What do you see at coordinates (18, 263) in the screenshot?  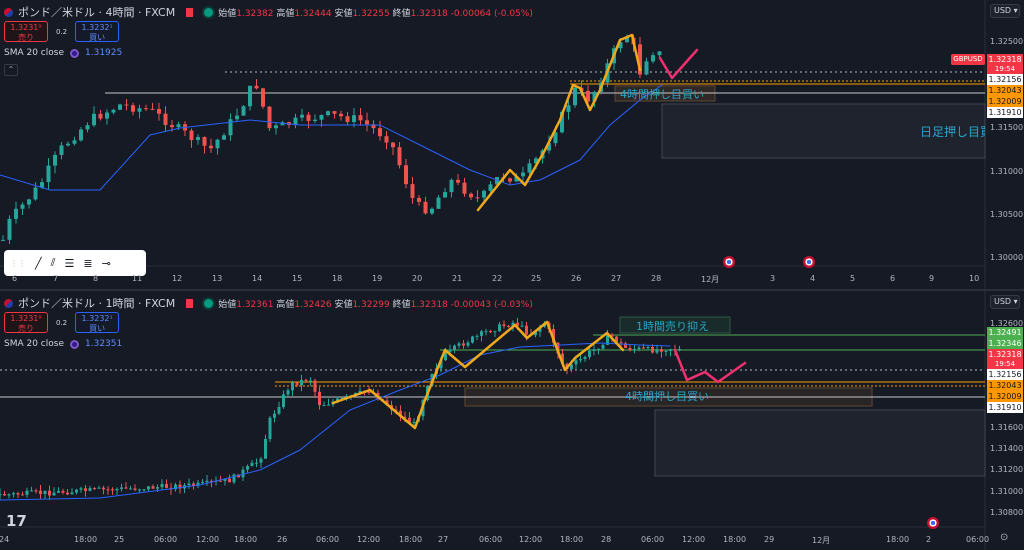 I see `drag-handle-icon: ⋮⋮` at bounding box center [18, 263].